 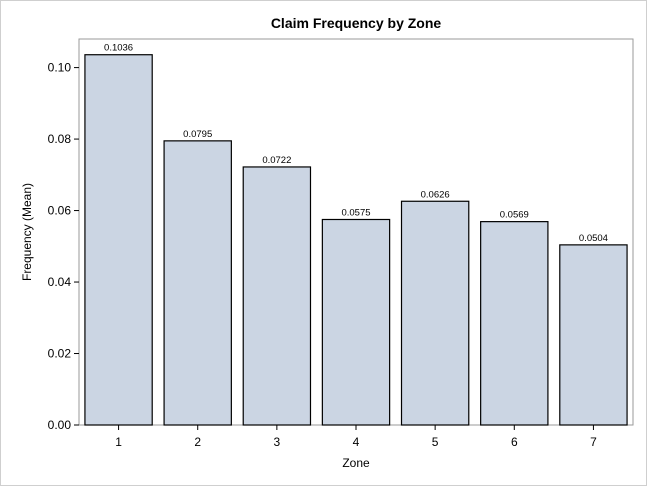 What do you see at coordinates (435, 442) in the screenshot?
I see `x-tick-label: 5` at bounding box center [435, 442].